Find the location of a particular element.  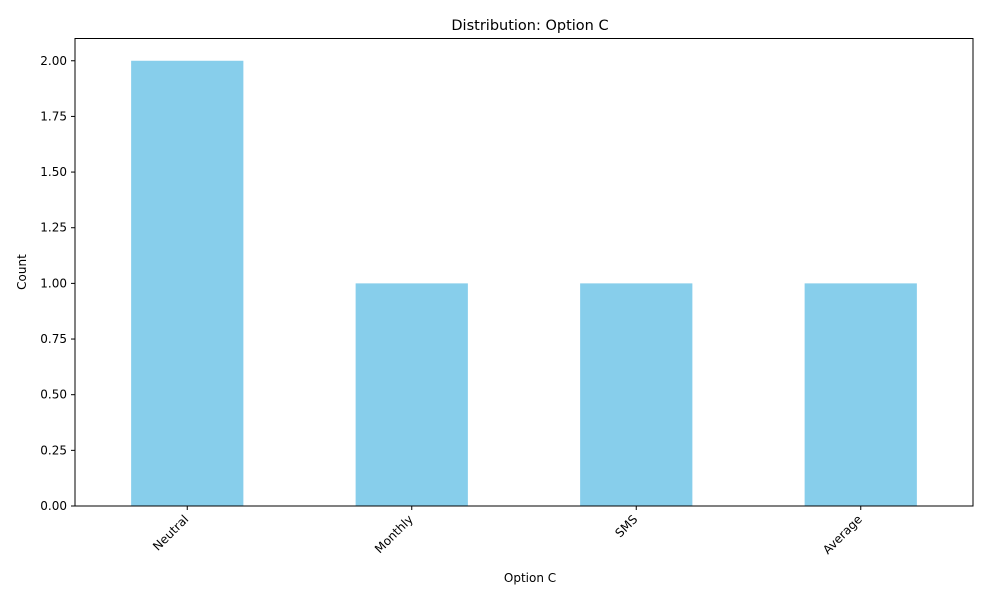

y-tick-label: 1.00 is located at coordinates (53, 283).